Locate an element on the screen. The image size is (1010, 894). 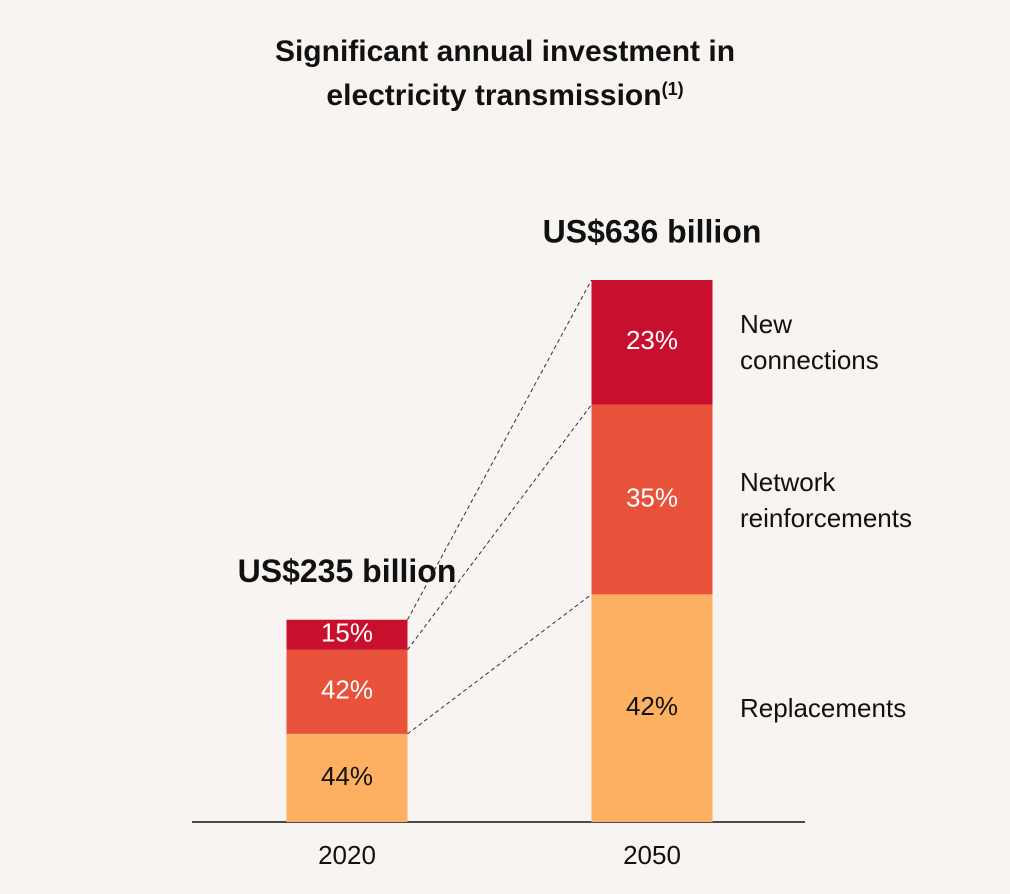
x-tick-label: 2050 is located at coordinates (652, 855).